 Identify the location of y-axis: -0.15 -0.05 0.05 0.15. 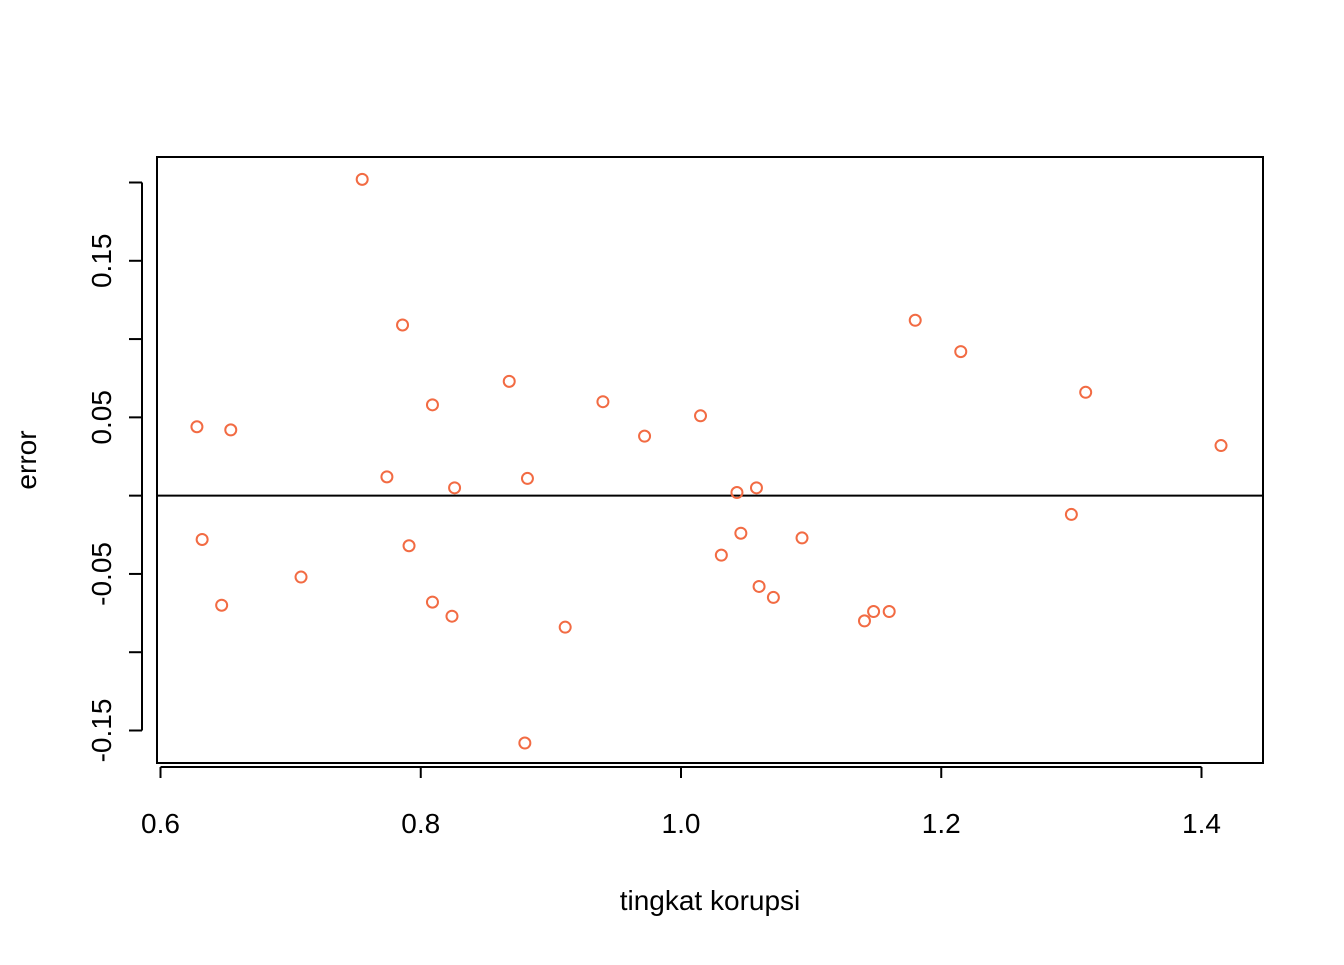
(114, 472).